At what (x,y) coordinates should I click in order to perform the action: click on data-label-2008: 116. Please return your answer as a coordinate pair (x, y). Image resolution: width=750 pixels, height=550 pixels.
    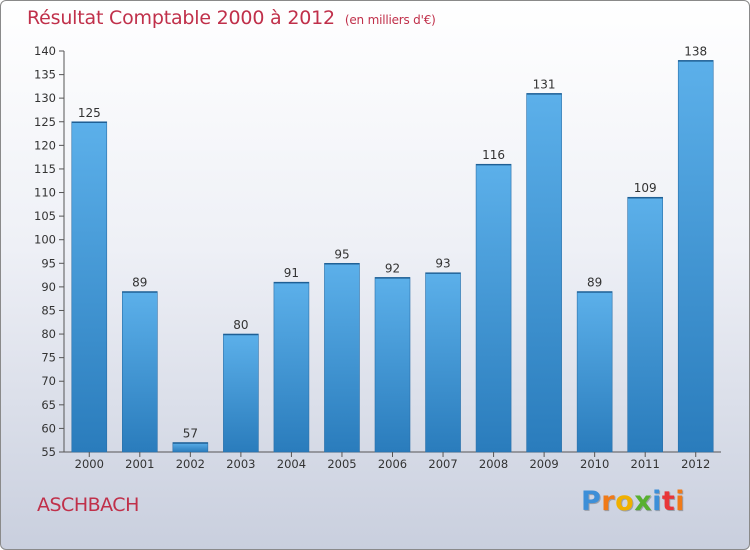
    Looking at the image, I should click on (493, 155).